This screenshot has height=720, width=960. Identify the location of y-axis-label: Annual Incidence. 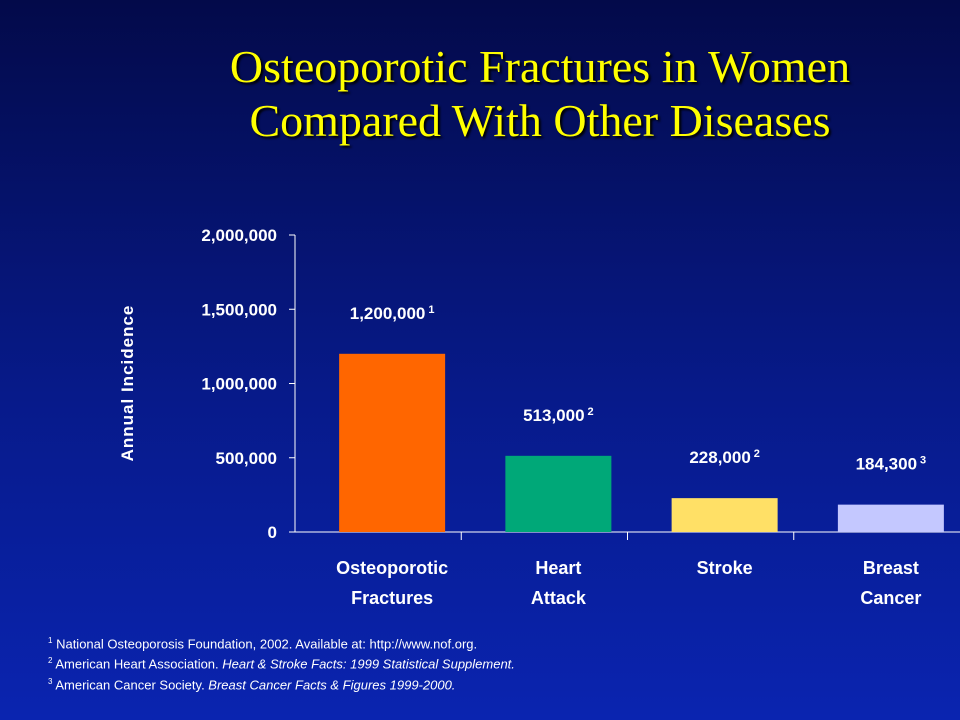
(127, 383).